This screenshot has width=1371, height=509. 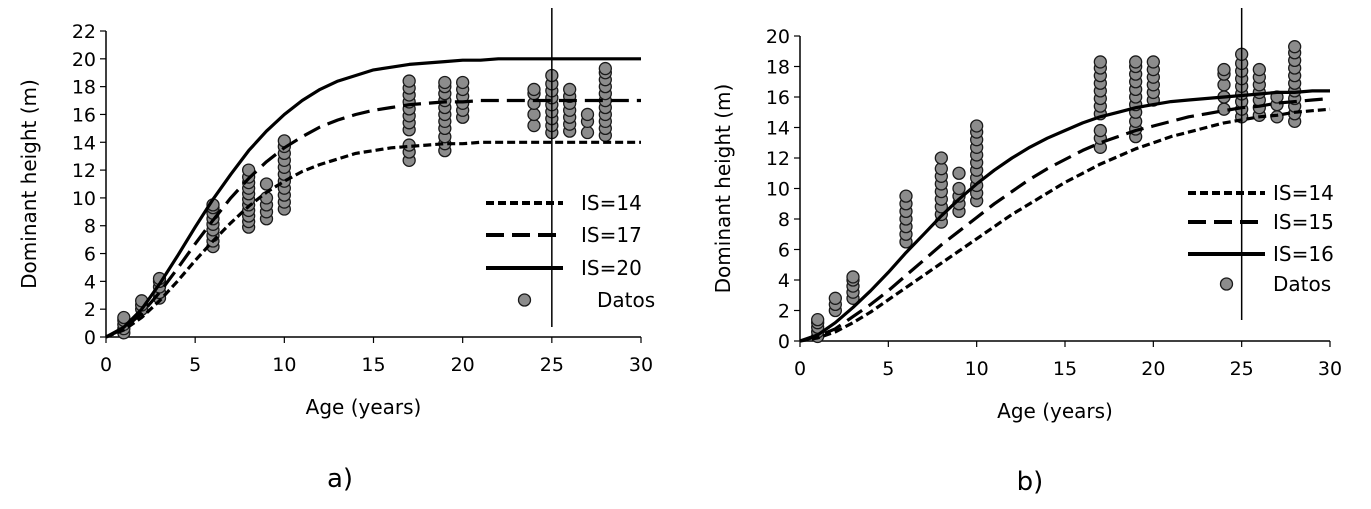 I want to click on y-tick-label: 22, so click(x=84, y=32).